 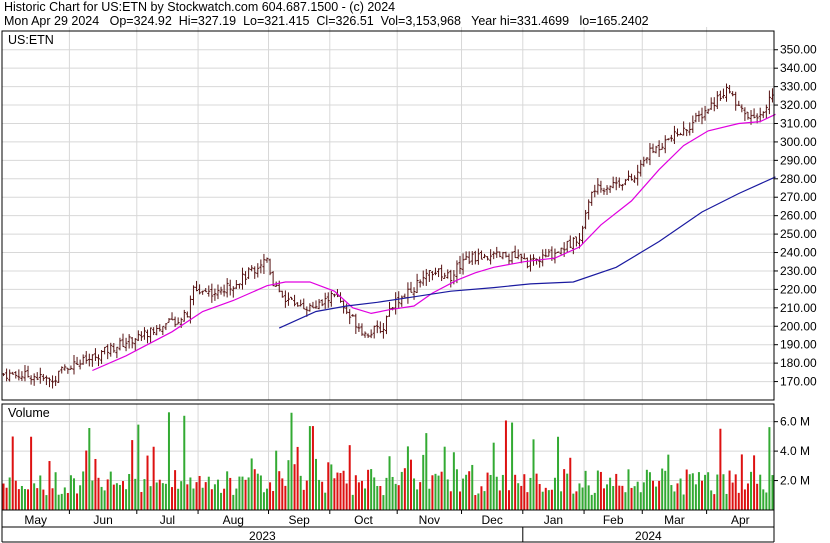 What do you see at coordinates (648, 536) in the screenshot?
I see `year-label: 2024` at bounding box center [648, 536].